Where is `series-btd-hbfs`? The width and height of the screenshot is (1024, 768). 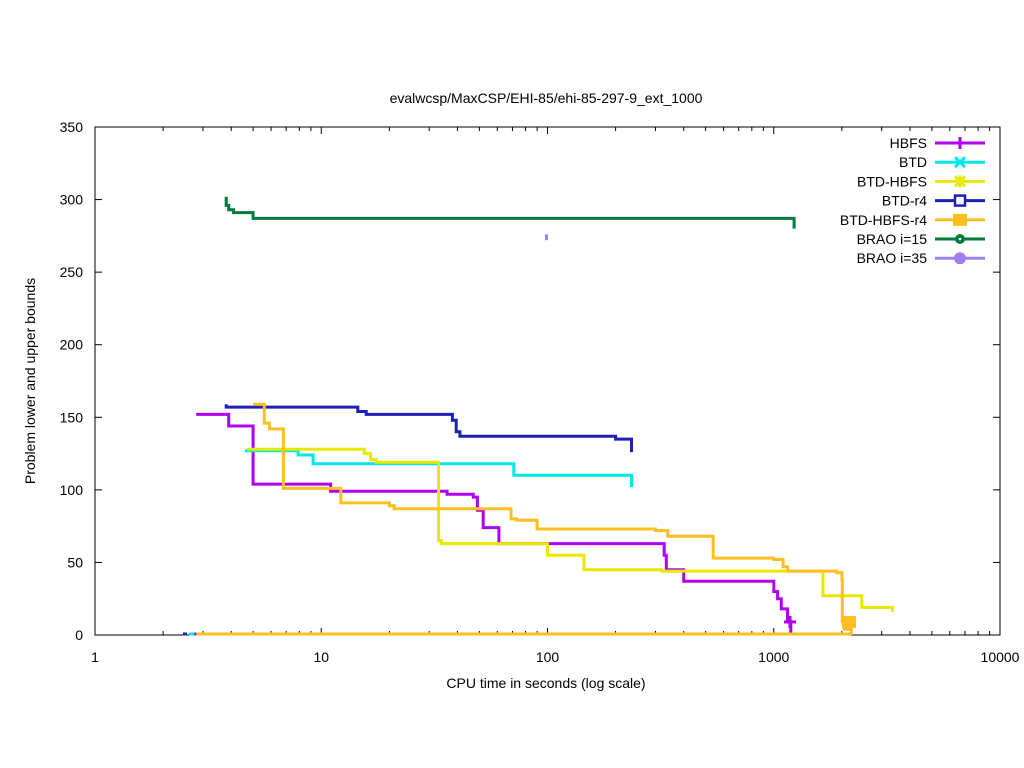 series-btd-hbfs is located at coordinates (570, 529).